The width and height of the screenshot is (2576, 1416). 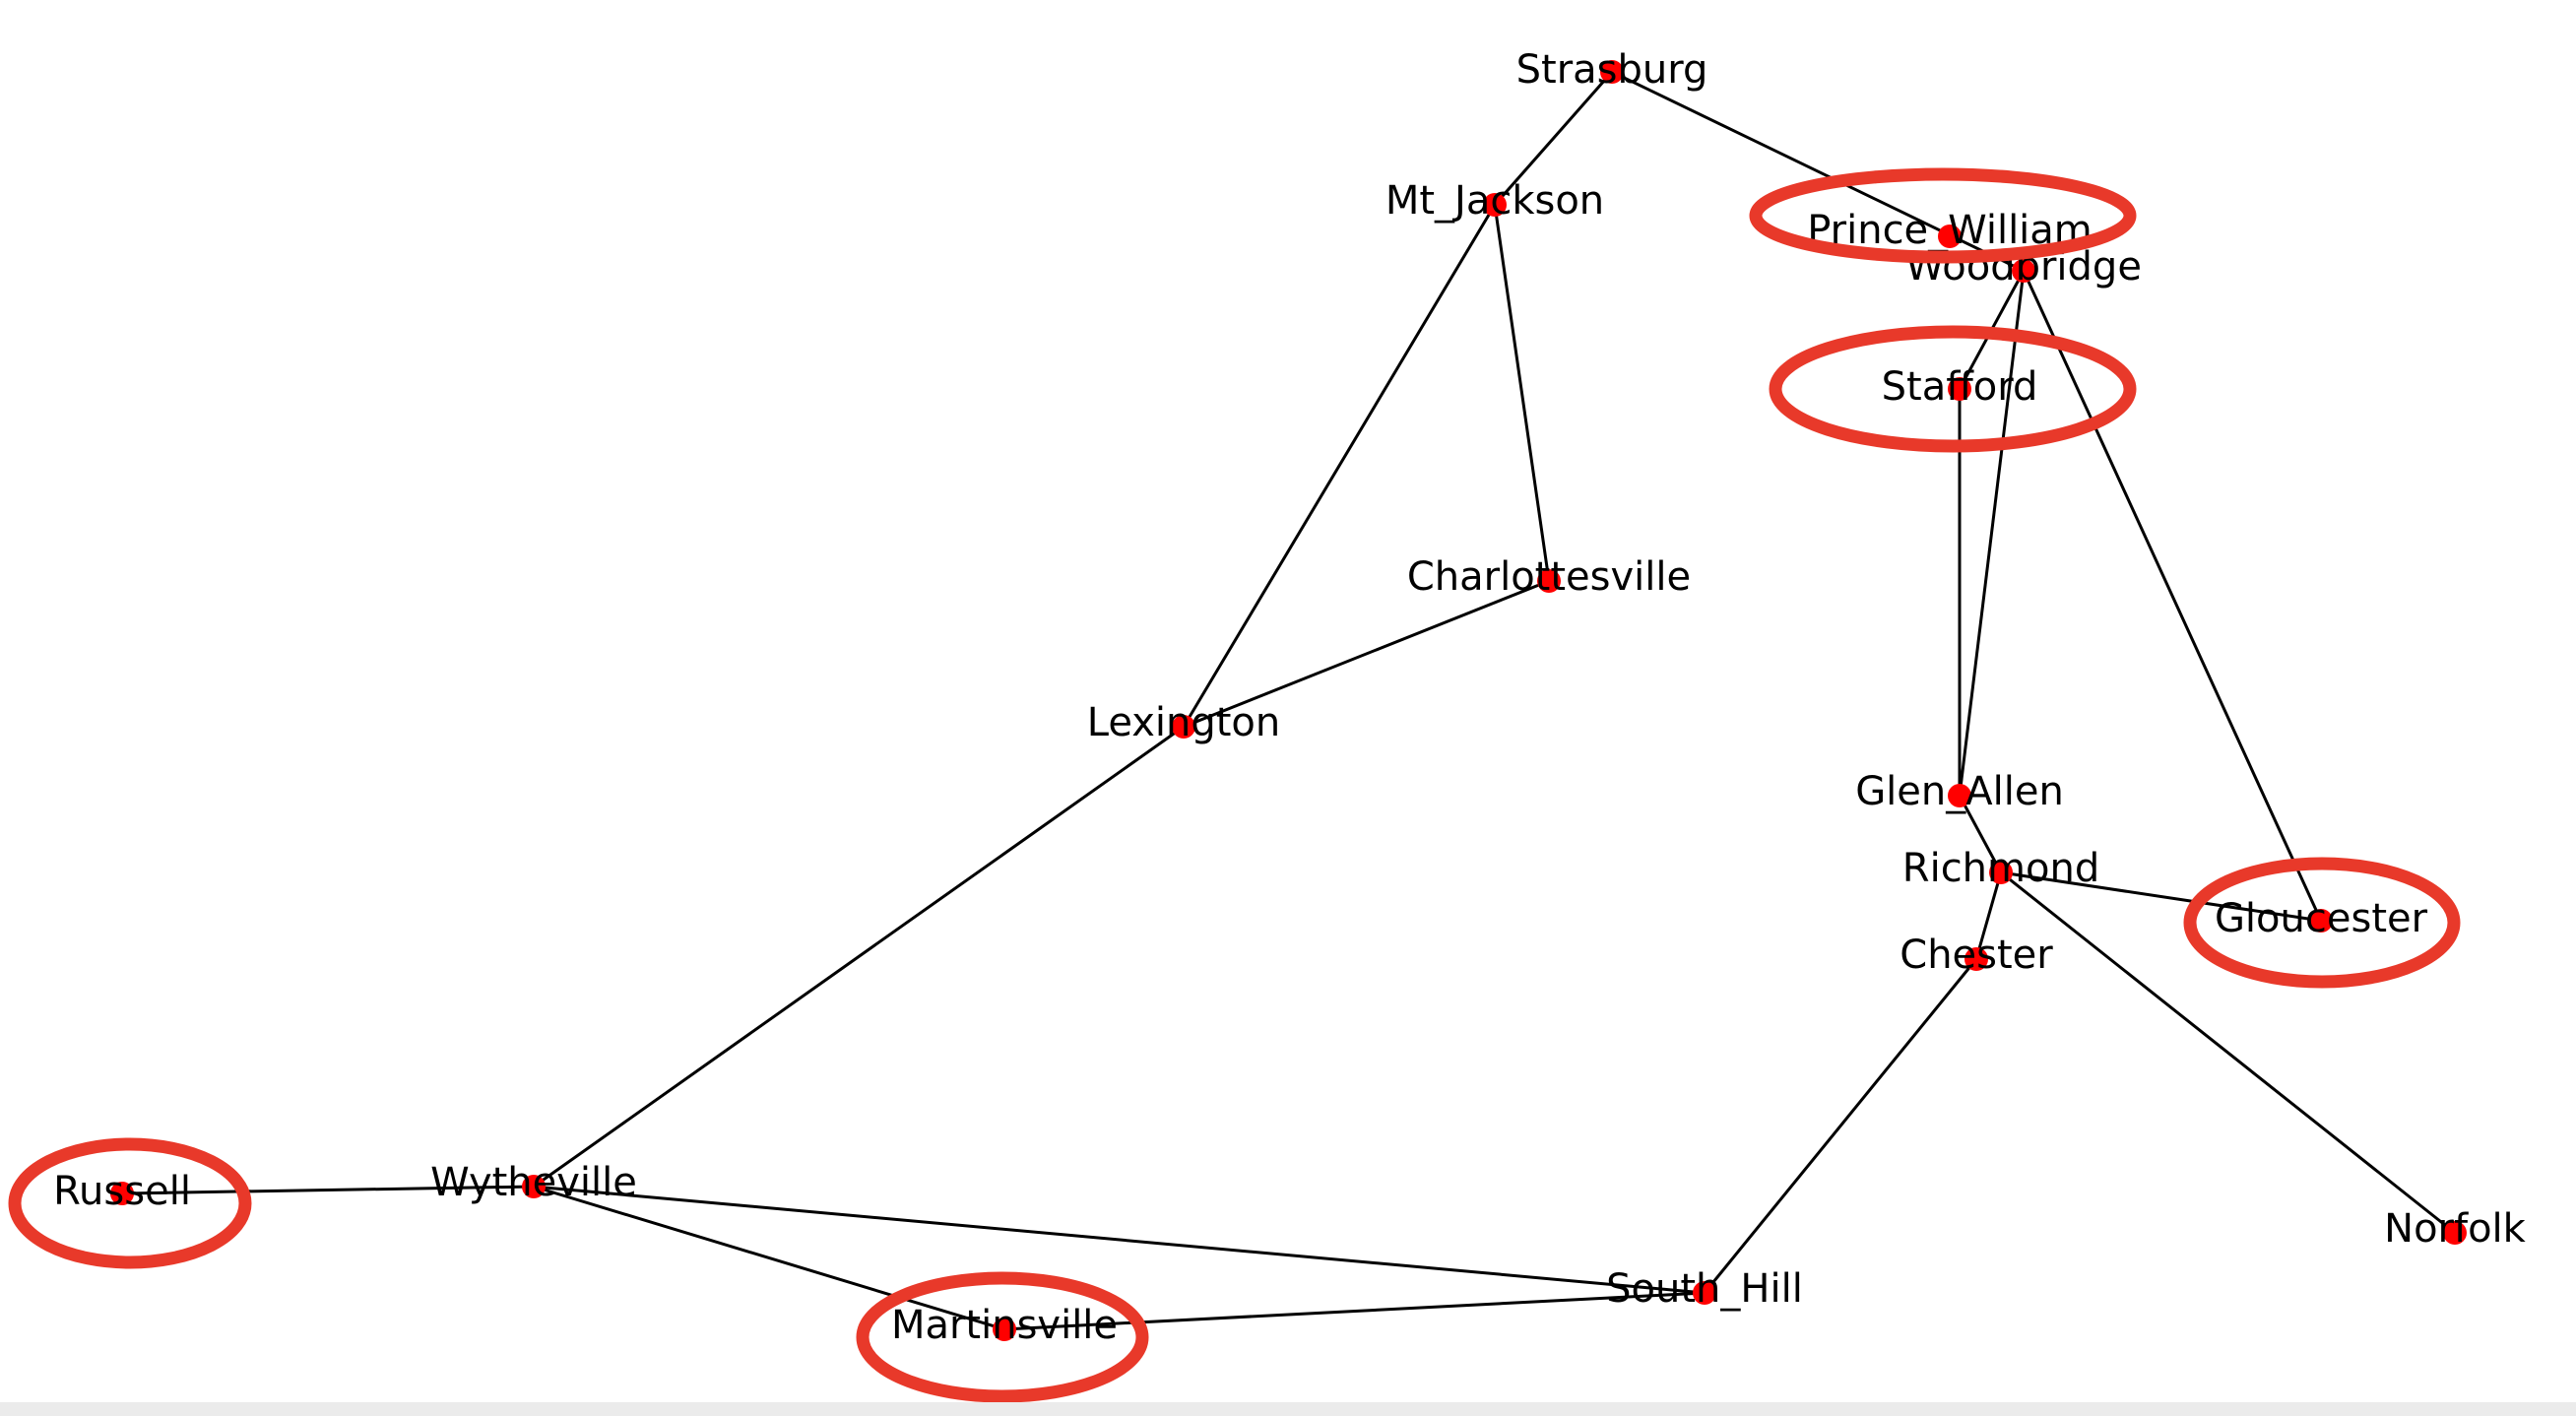 I want to click on node-label-norfolk: Norfolk, so click(x=2455, y=1229).